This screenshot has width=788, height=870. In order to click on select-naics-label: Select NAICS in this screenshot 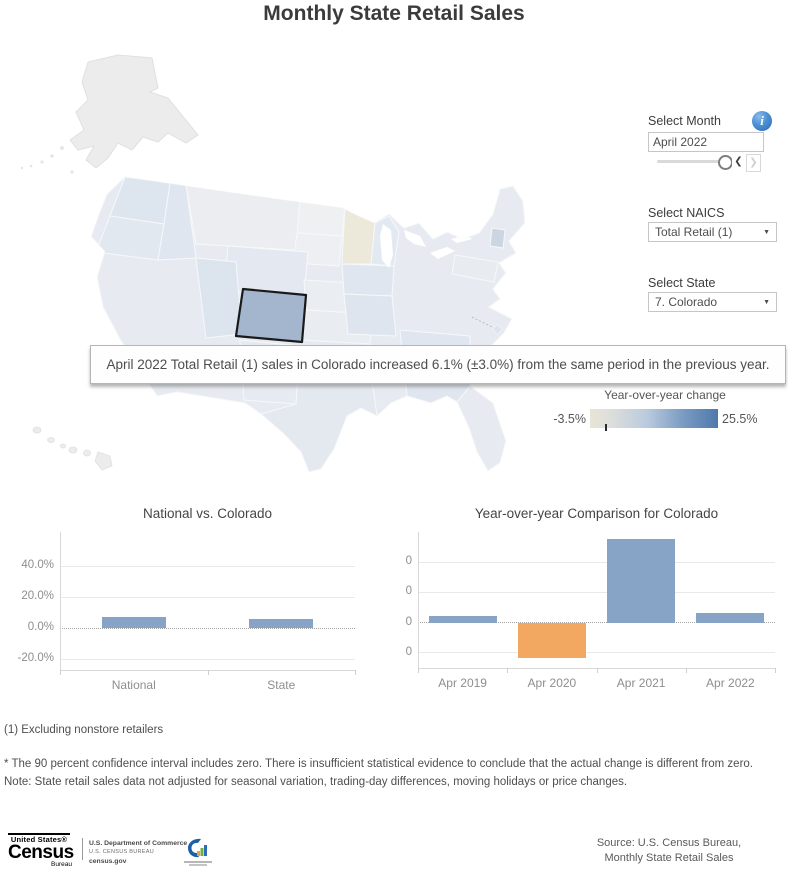, I will do `click(686, 213)`.